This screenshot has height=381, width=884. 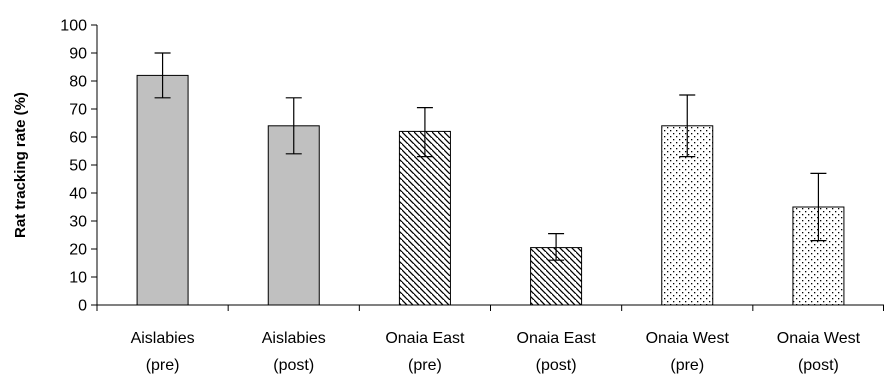 I want to click on y-tick-label: 20, so click(x=78, y=250).